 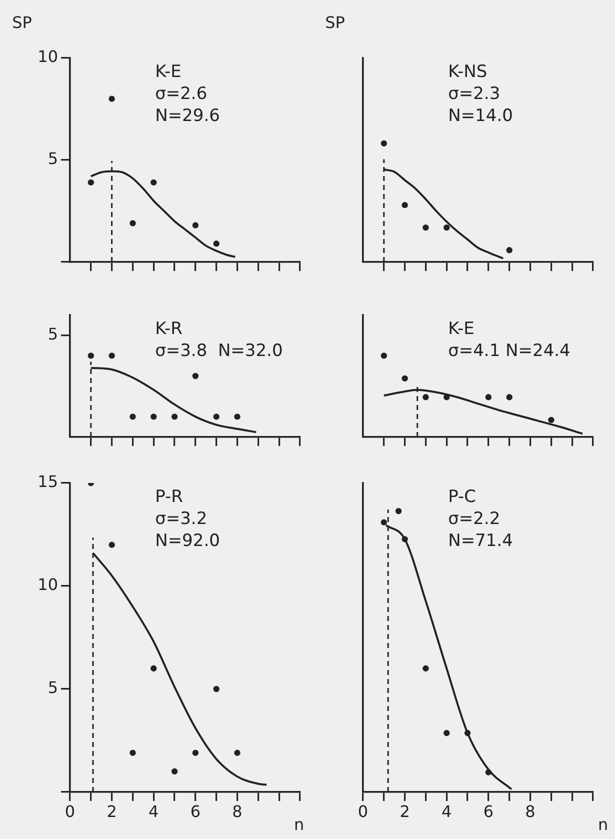 I want to click on text: σ=2.3, so click(x=474, y=94).